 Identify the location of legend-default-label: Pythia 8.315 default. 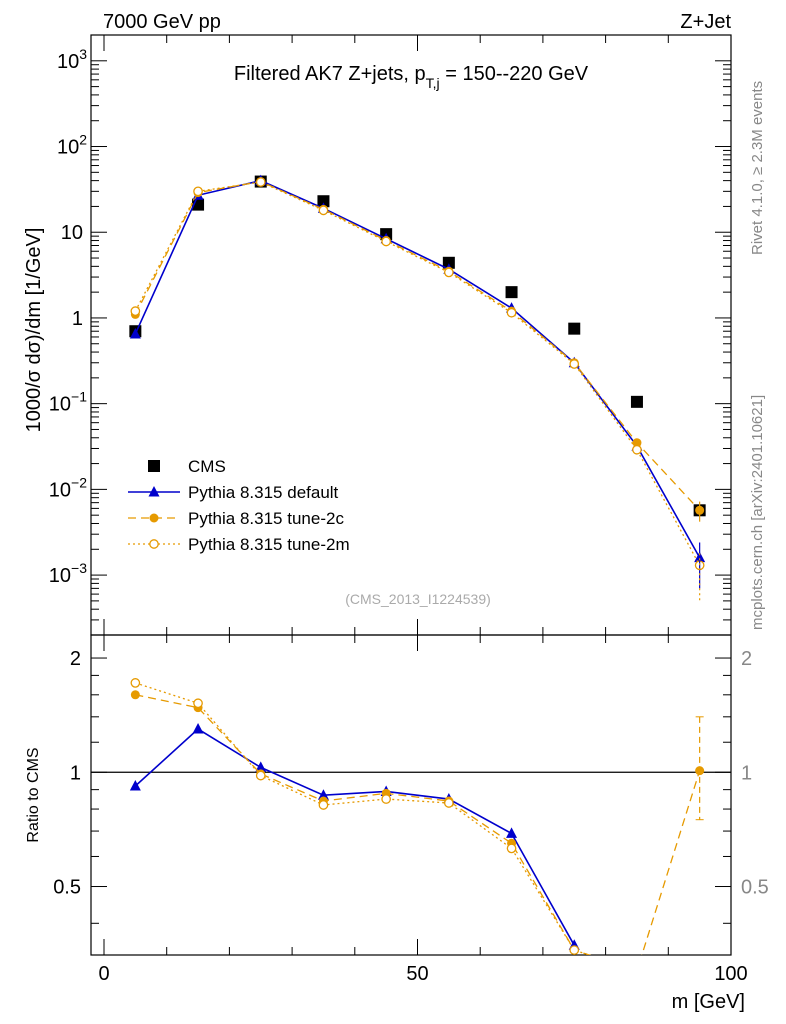
(263, 492).